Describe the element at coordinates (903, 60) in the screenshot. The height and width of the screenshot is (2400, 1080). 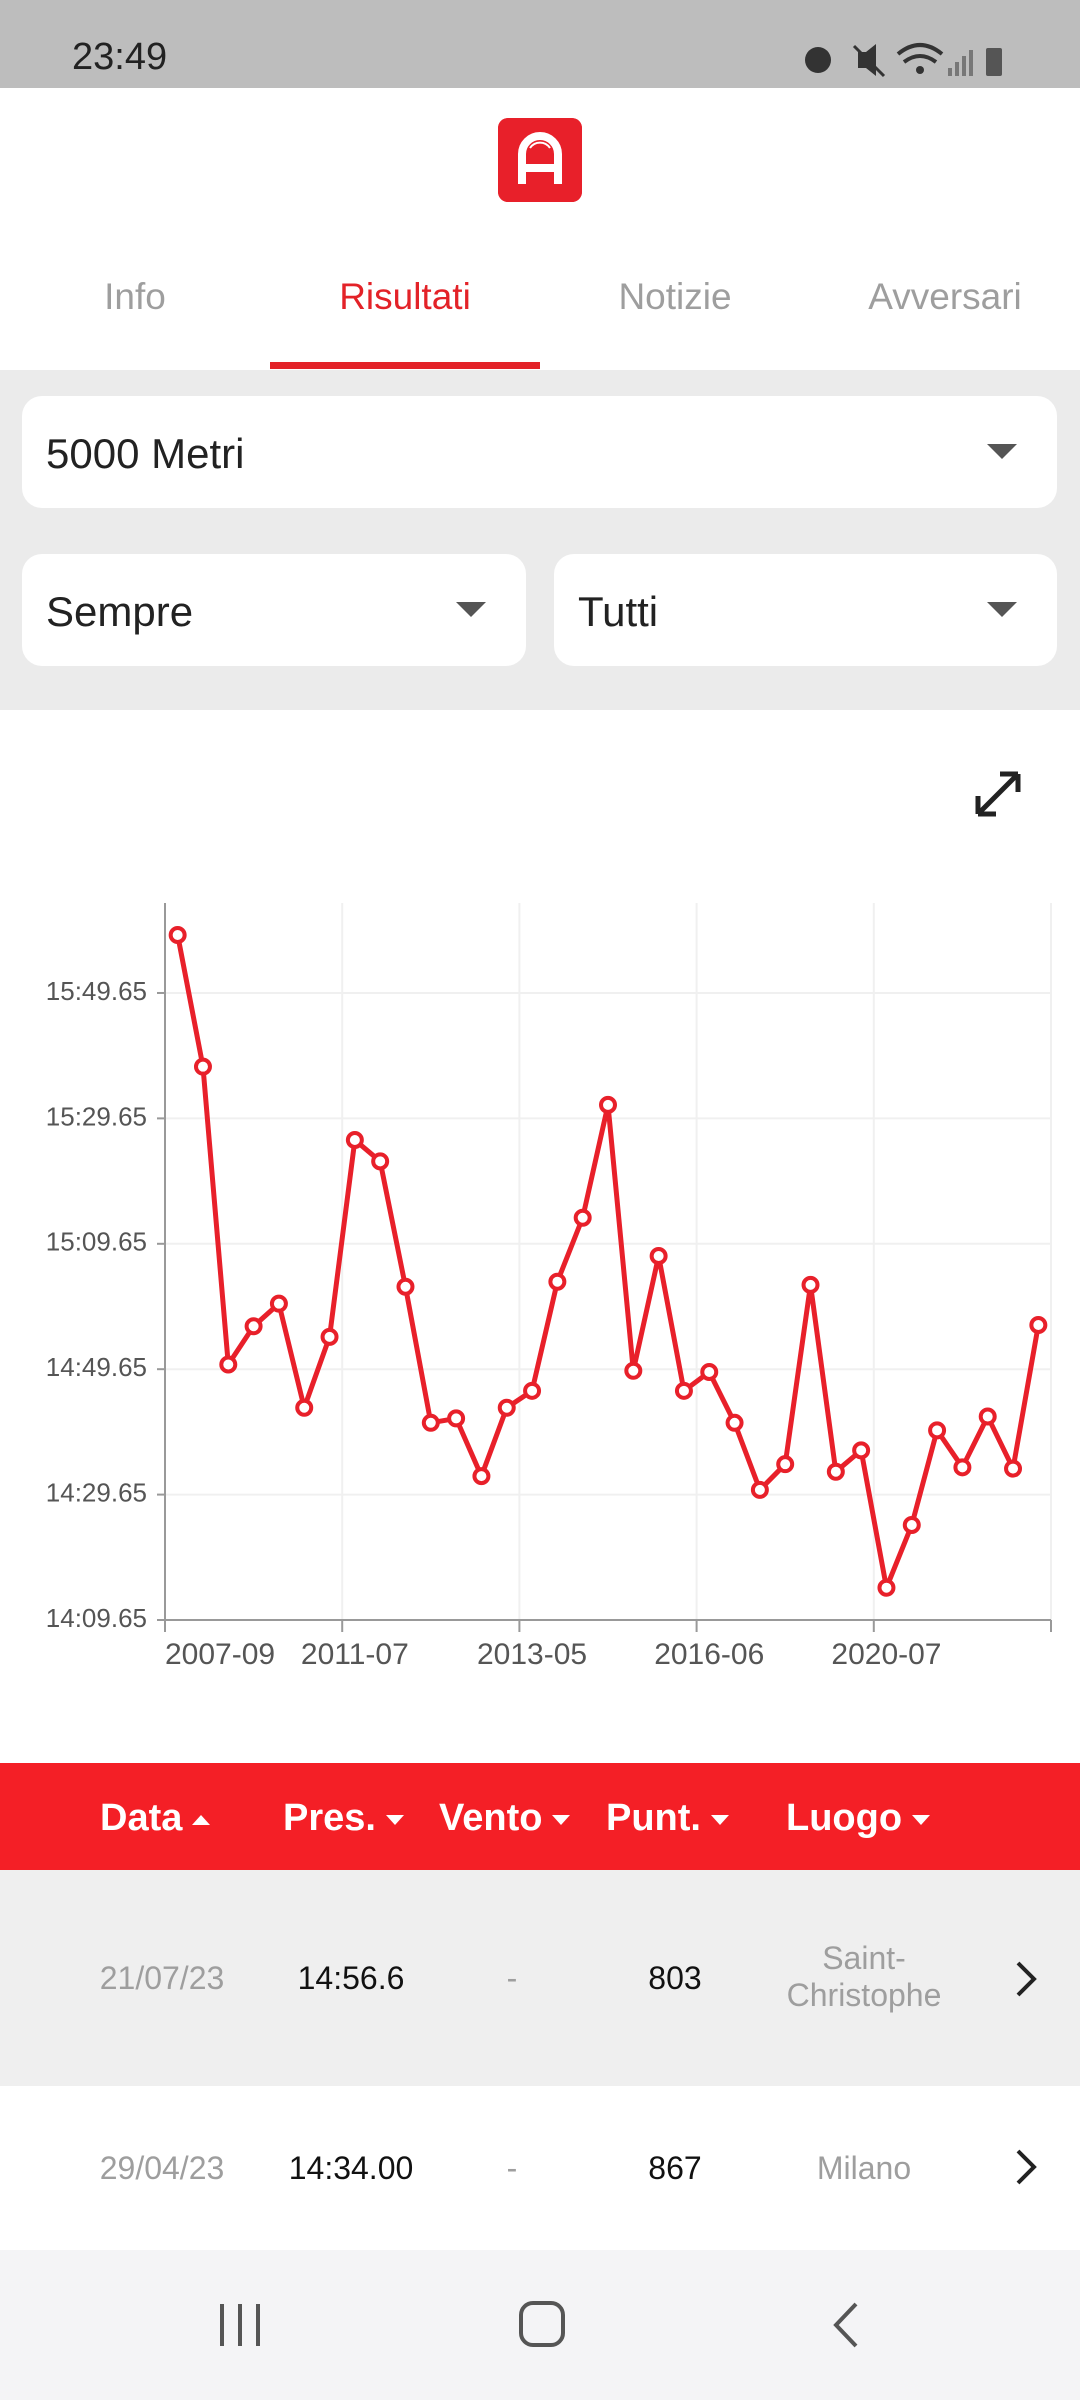
I see `status-icons` at that location.